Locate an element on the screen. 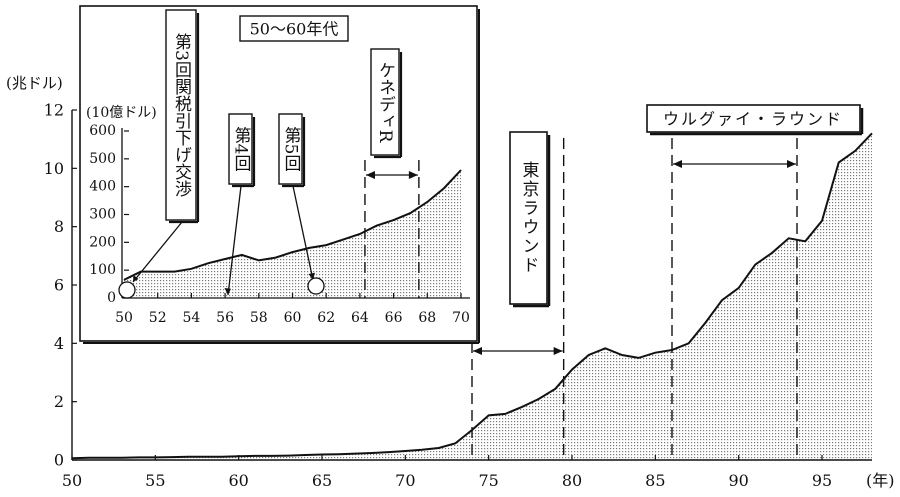  main-x-tick-label: 90 is located at coordinates (738, 480).